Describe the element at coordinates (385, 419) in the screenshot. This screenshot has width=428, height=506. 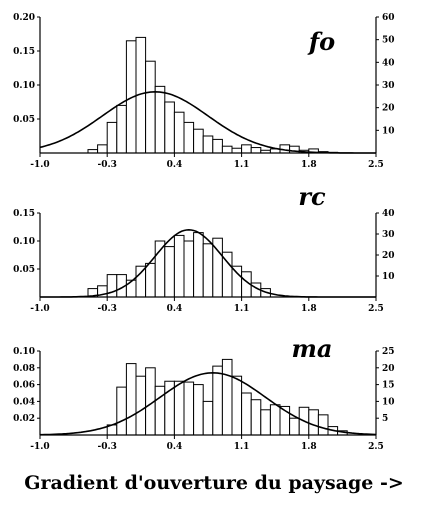
I see `y-tick-label-right: 5` at that location.